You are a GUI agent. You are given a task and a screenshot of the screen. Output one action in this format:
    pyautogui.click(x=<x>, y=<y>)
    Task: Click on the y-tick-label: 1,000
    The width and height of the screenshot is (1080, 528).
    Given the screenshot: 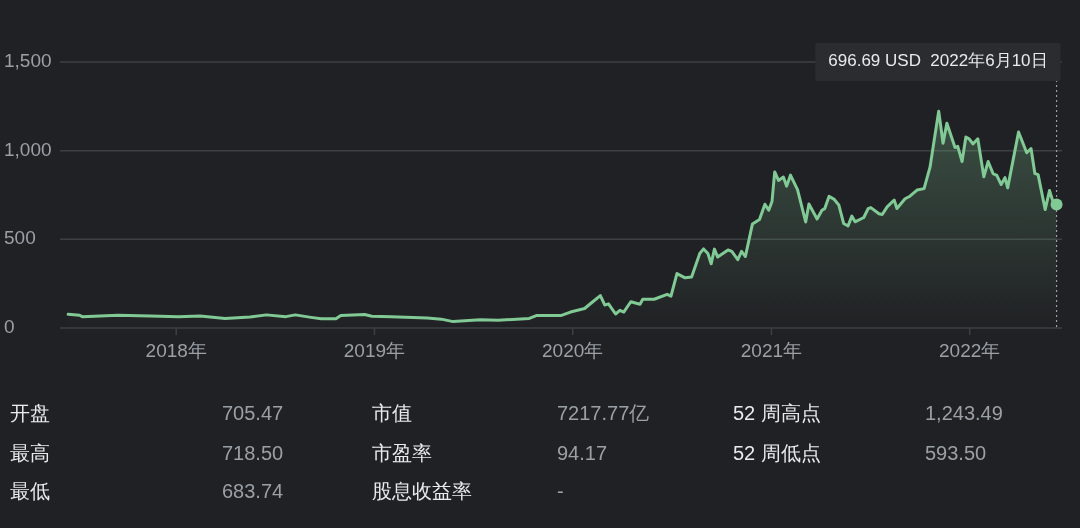 What is the action you would take?
    pyautogui.click(x=28, y=149)
    